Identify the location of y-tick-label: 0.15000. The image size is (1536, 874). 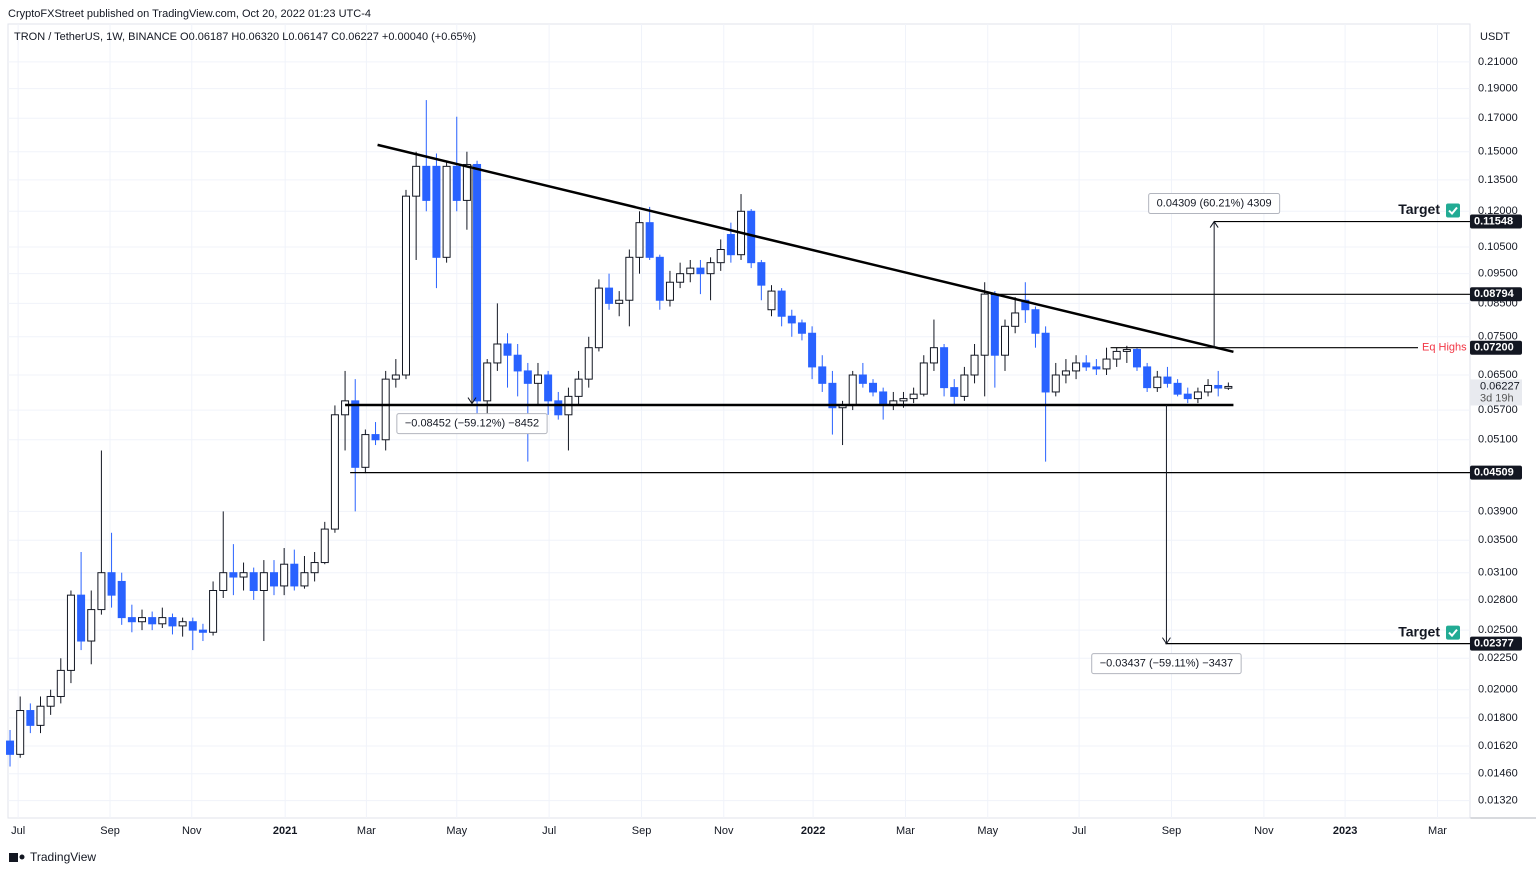
(1498, 152).